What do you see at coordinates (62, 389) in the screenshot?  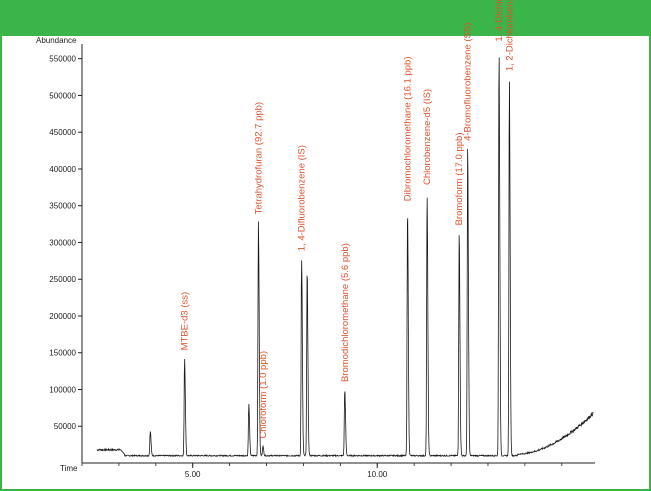 I see `y-tick-label: 100000` at bounding box center [62, 389].